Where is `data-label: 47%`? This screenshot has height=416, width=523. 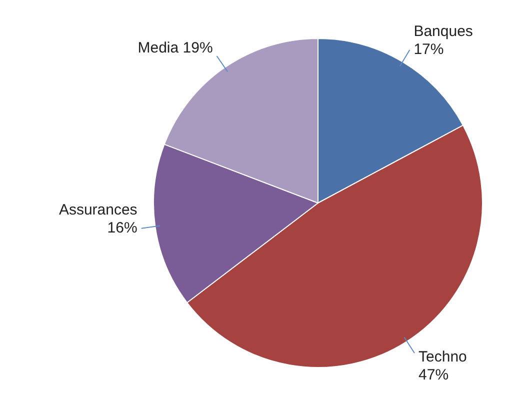 data-label: 47% is located at coordinates (433, 375).